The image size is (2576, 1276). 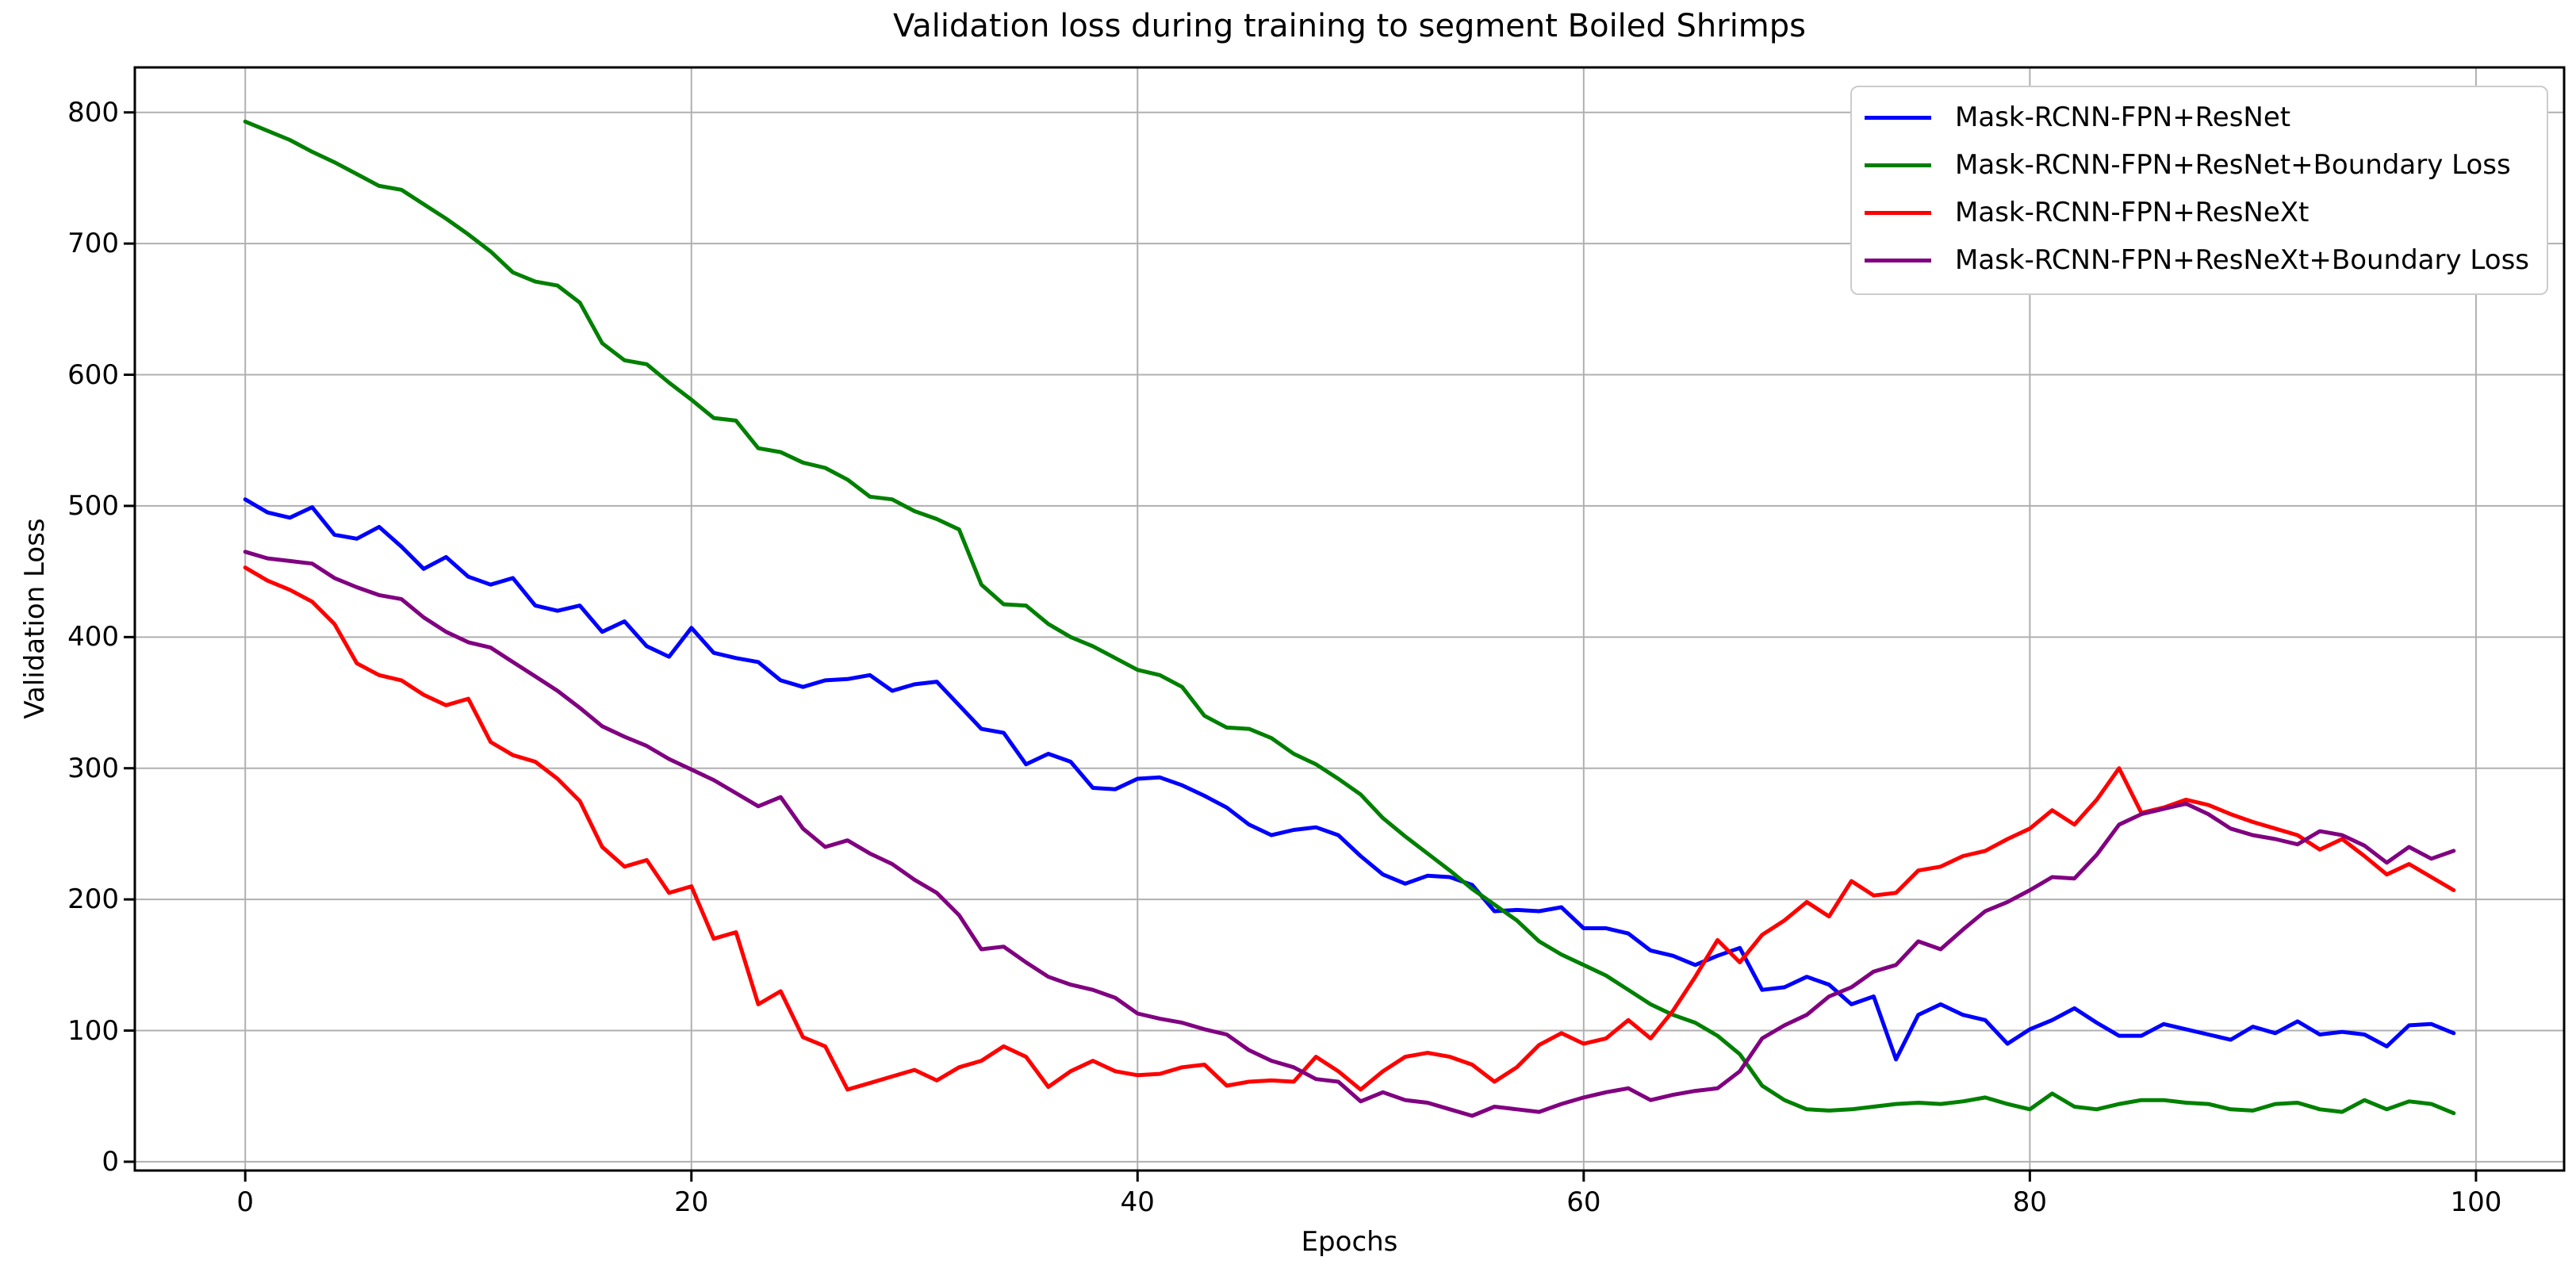 What do you see at coordinates (93, 112) in the screenshot?
I see `y-tick-label: 800` at bounding box center [93, 112].